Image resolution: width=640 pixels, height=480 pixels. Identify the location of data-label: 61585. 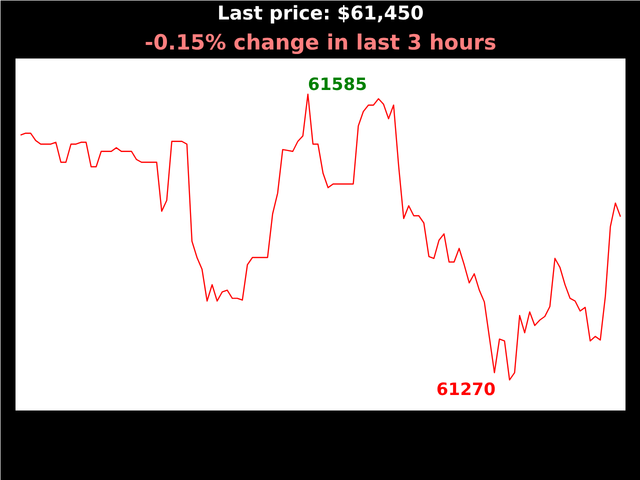
(338, 85).